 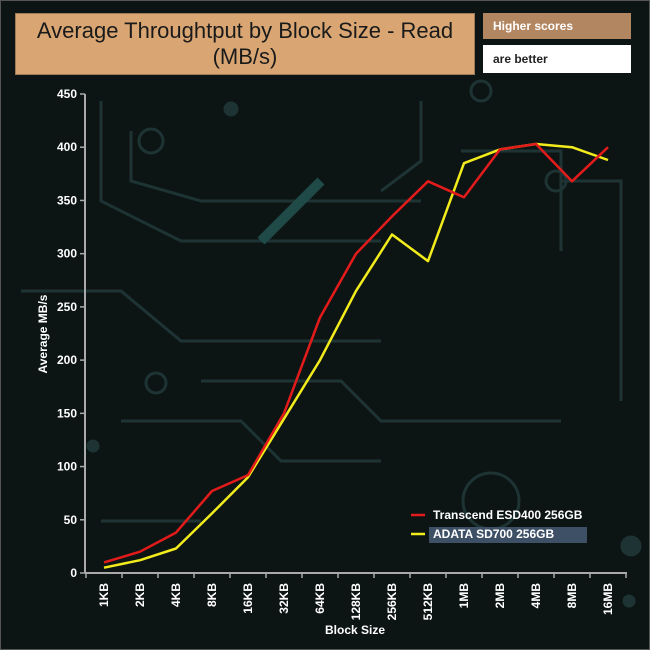 What do you see at coordinates (67, 307) in the screenshot?
I see `y-tick-label: 250` at bounding box center [67, 307].